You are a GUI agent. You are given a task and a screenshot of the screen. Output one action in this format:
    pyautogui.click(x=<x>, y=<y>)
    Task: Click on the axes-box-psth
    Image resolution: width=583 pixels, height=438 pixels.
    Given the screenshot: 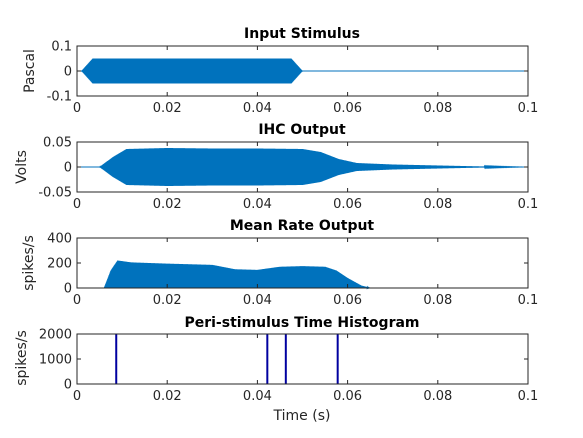 What is the action you would take?
    pyautogui.click(x=302, y=359)
    